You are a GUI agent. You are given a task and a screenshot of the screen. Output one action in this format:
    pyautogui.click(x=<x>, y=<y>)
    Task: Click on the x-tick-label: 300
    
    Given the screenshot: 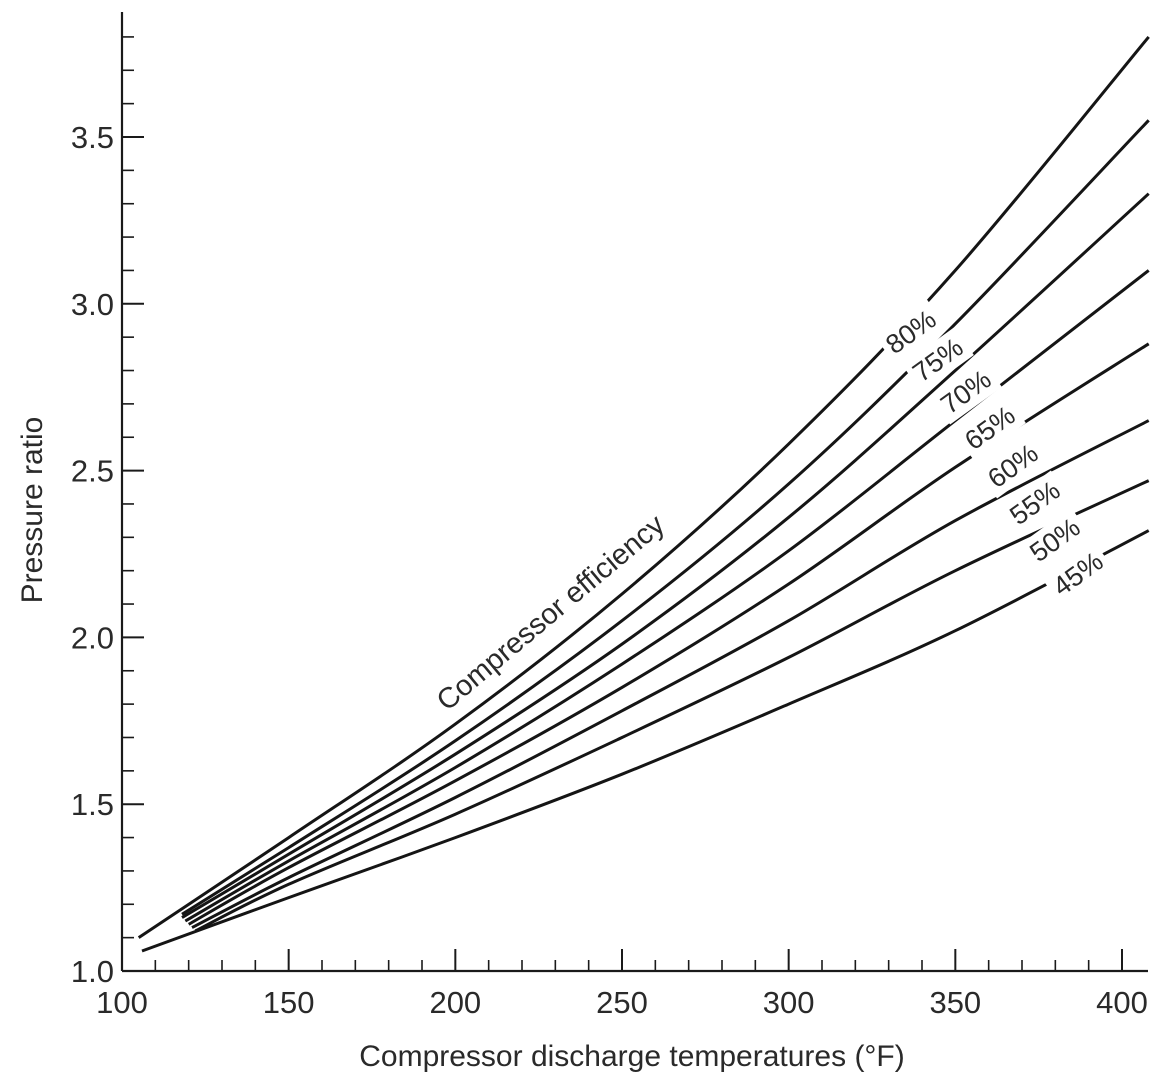 What is the action you would take?
    pyautogui.click(x=789, y=1002)
    